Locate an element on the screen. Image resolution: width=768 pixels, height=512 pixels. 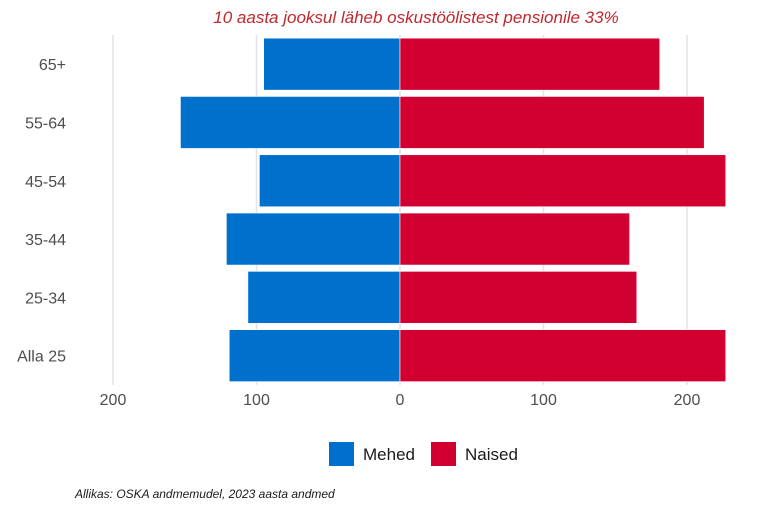
legend-swatch-mehed is located at coordinates (341, 454).